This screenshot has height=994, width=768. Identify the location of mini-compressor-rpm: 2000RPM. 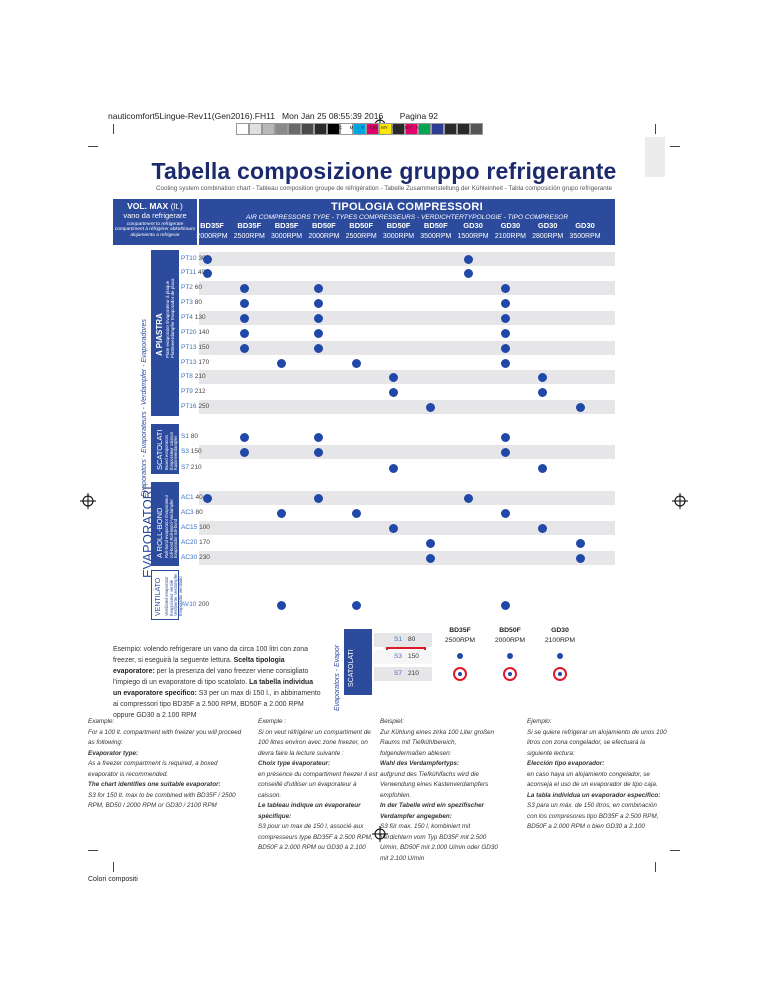
(510, 640).